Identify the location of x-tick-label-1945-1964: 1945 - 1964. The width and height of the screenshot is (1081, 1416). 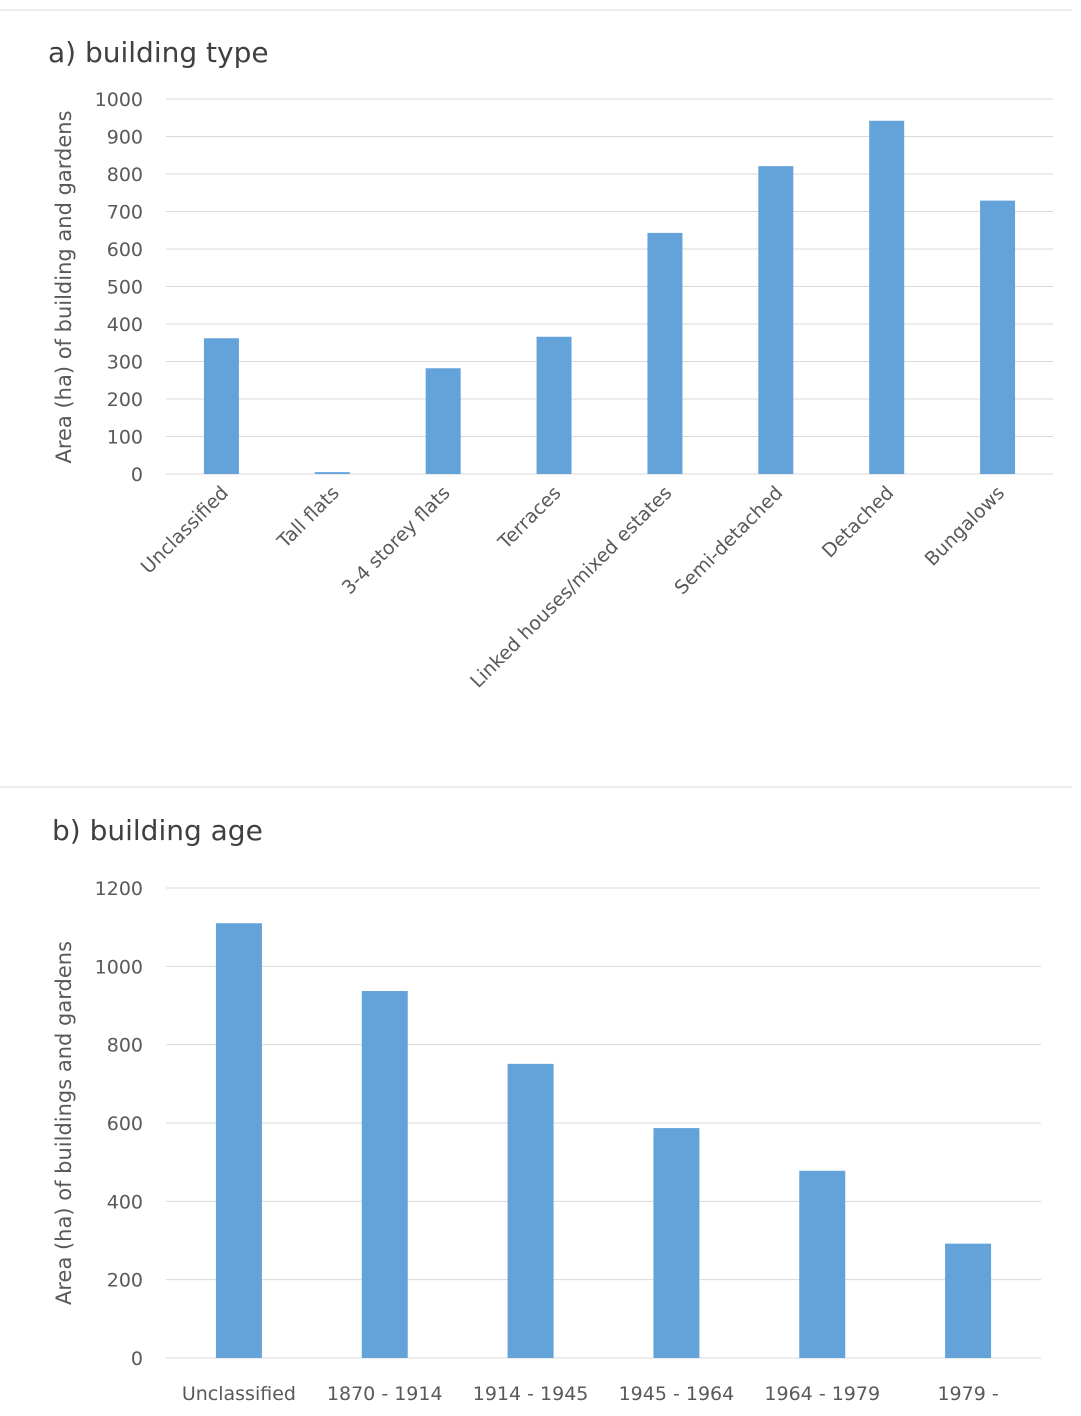
(677, 1394).